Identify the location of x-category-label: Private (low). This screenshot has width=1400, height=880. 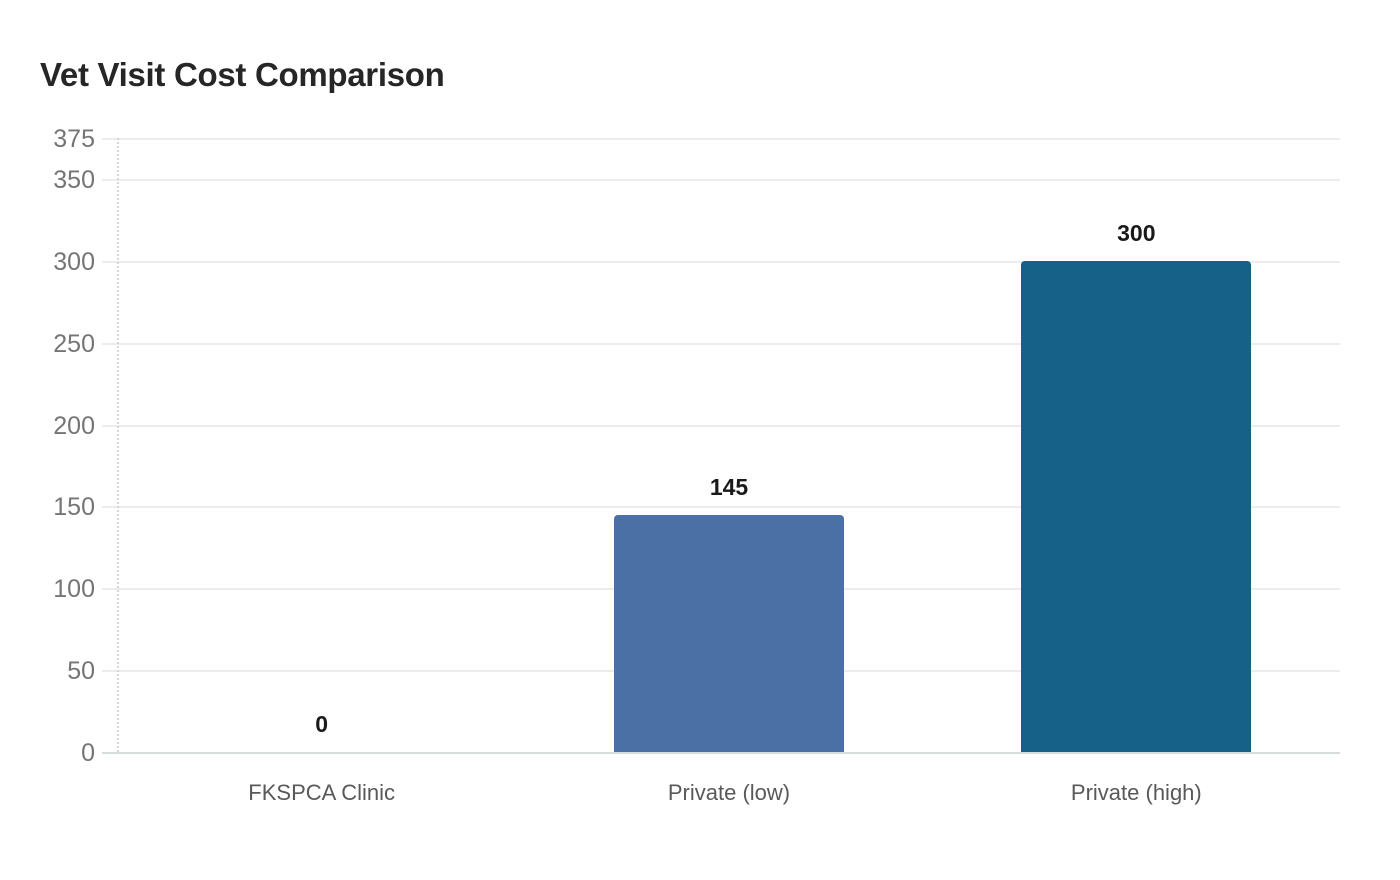
(729, 792).